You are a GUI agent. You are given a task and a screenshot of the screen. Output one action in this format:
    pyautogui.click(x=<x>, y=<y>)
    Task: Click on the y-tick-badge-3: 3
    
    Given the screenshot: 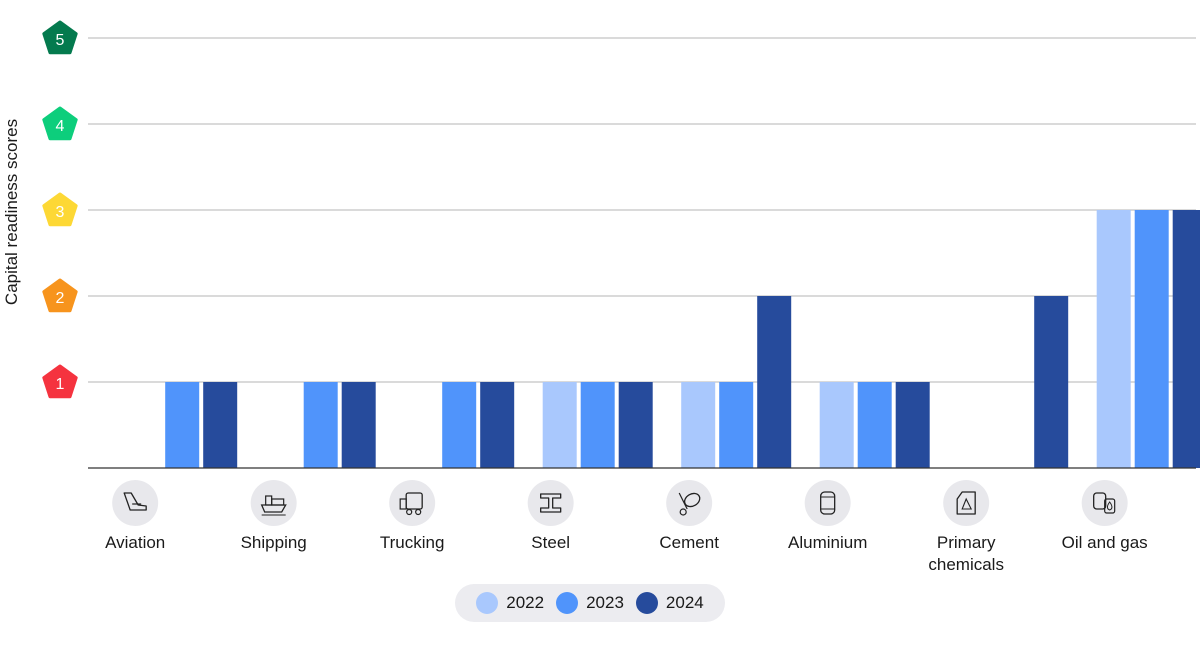 What is the action you would take?
    pyautogui.click(x=60, y=209)
    